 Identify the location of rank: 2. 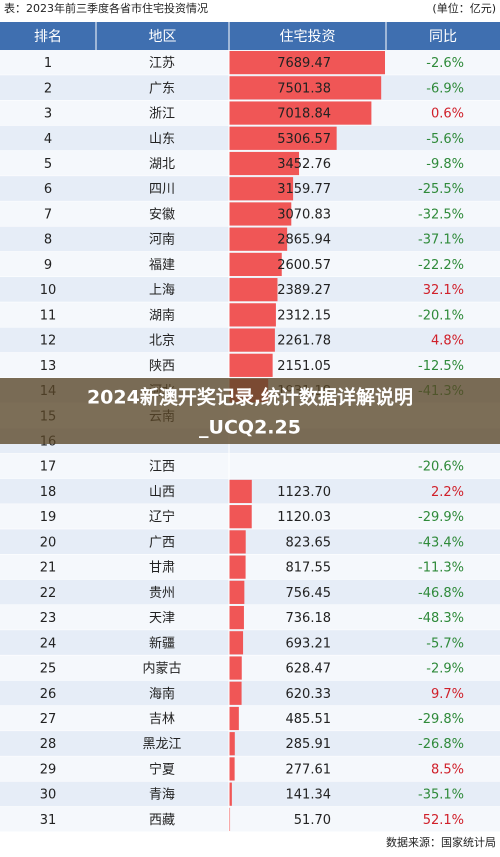
(48, 88).